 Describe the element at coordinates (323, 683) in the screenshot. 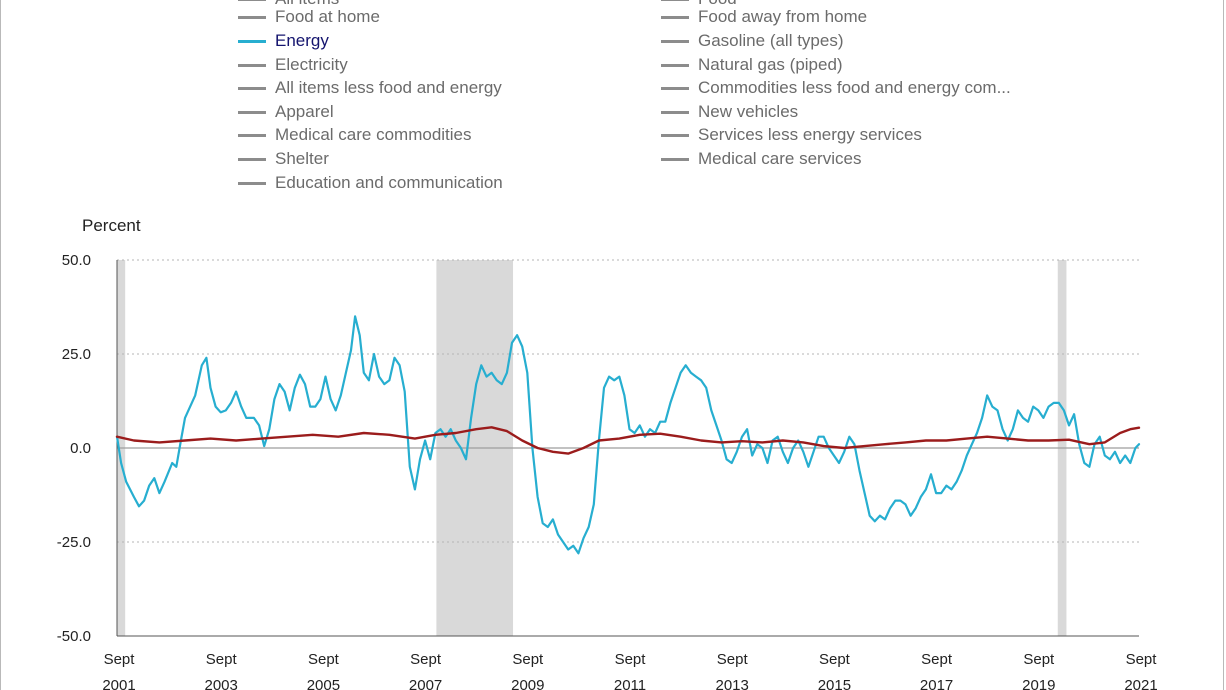

I see `x-tick-label: 2005` at that location.